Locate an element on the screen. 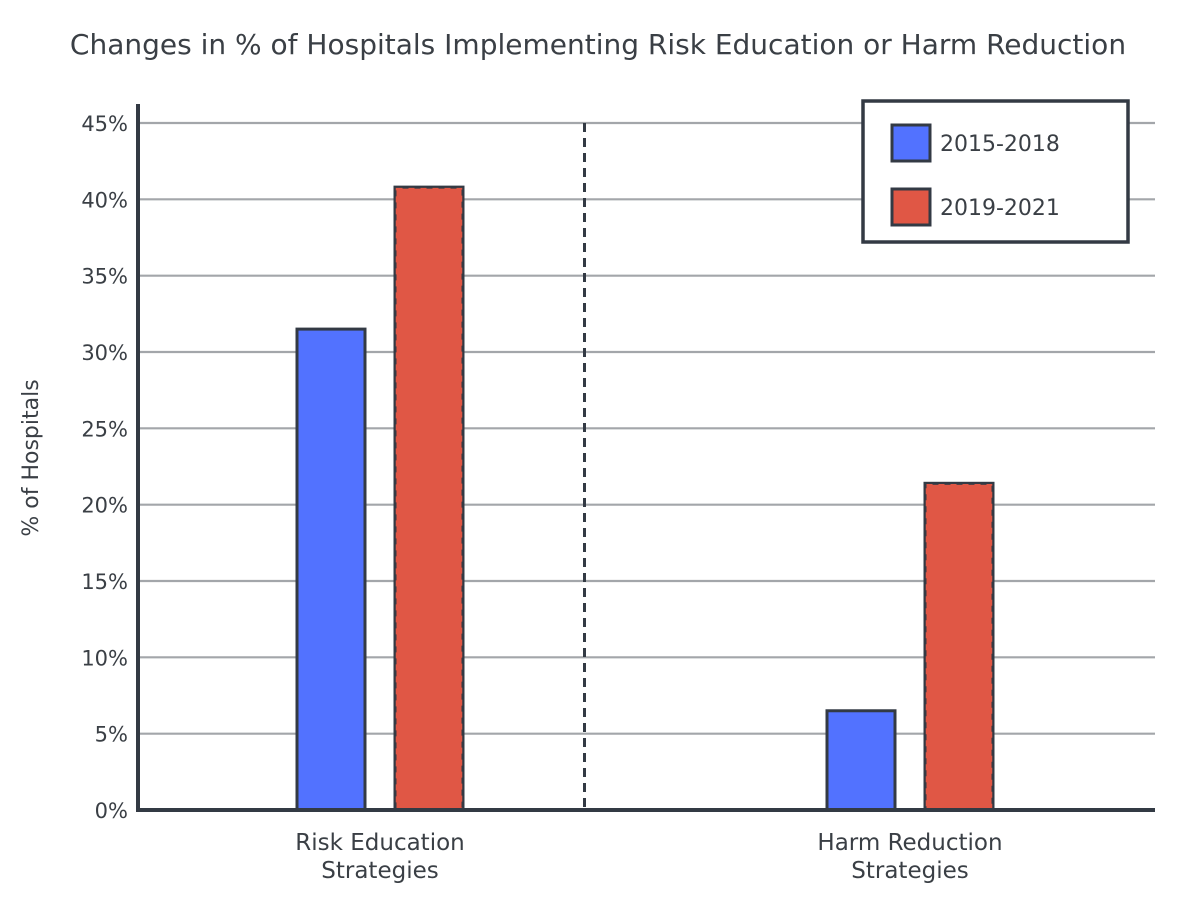 The width and height of the screenshot is (1200, 900). y-tick-label: 40% is located at coordinates (104, 200).